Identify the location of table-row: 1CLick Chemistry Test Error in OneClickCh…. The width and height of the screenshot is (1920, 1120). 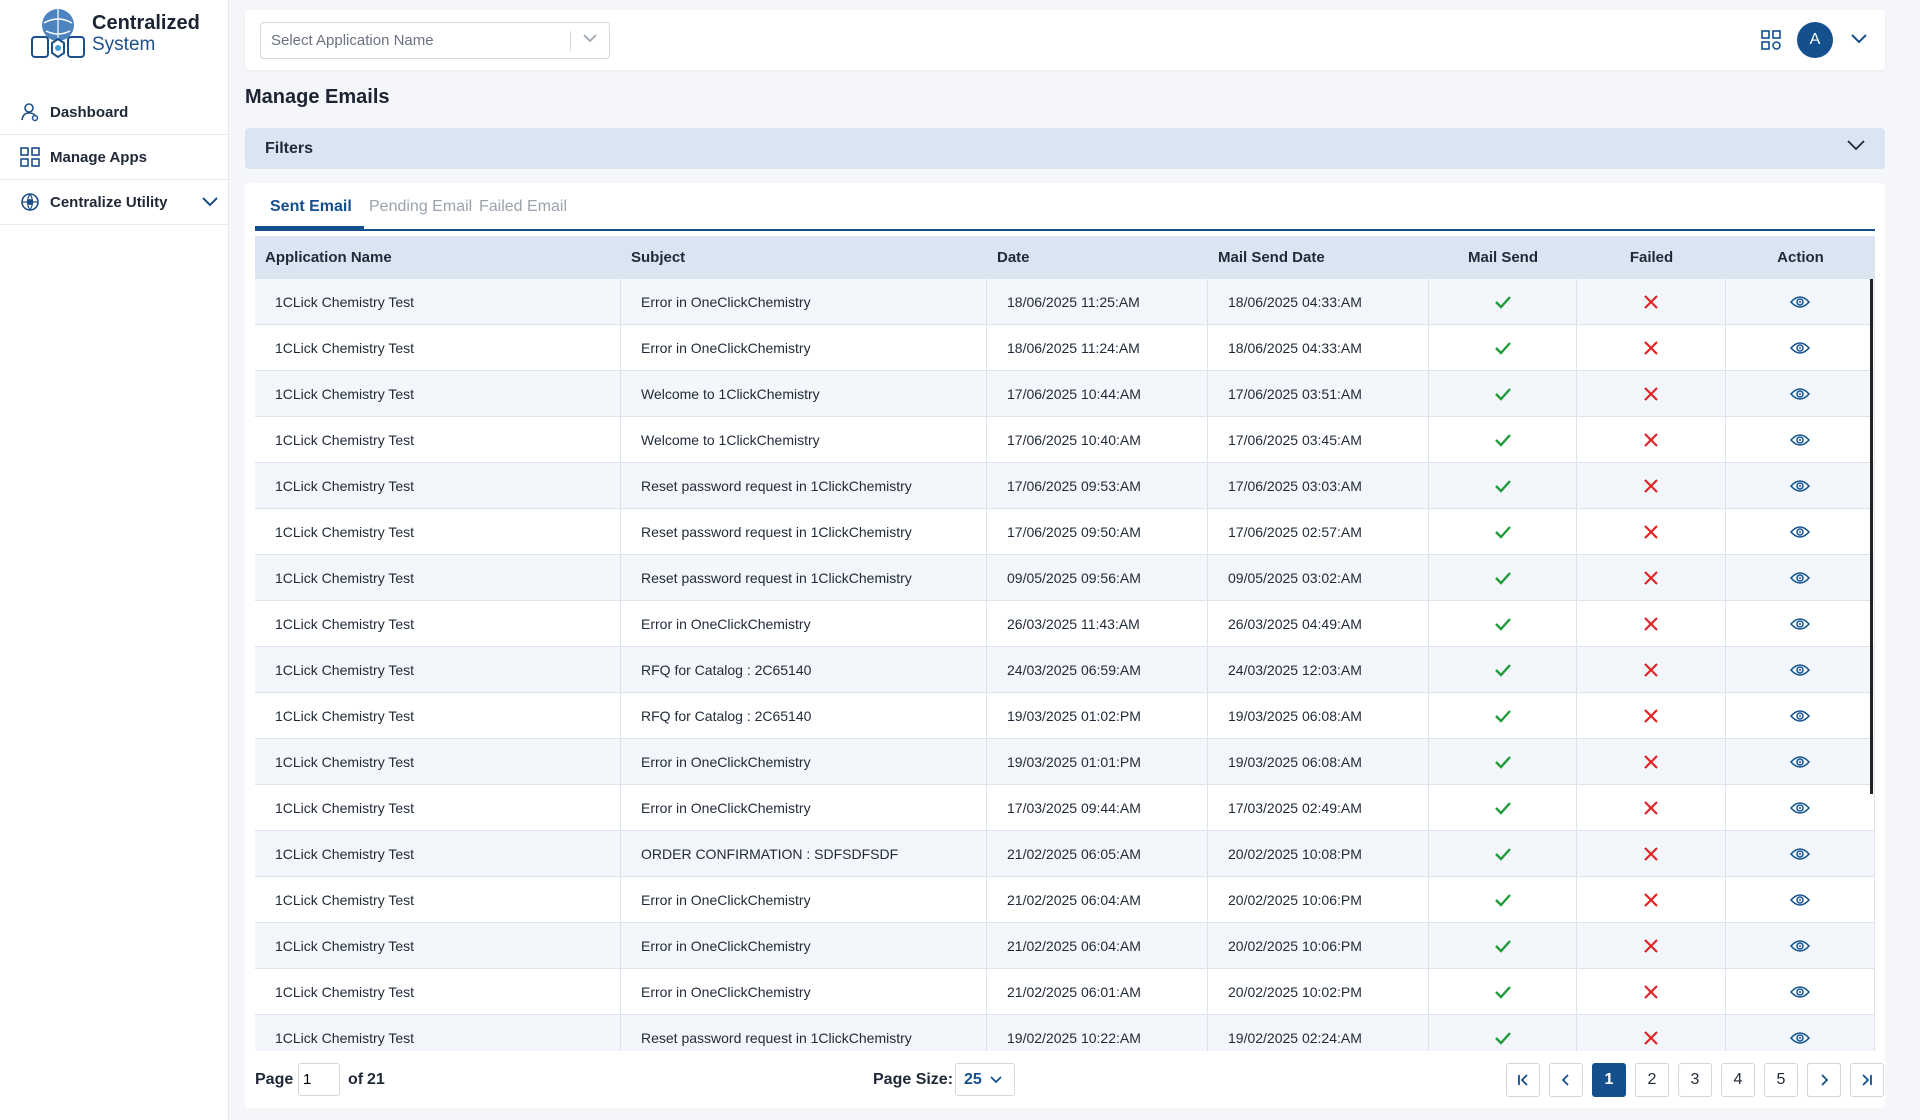
(1065, 301).